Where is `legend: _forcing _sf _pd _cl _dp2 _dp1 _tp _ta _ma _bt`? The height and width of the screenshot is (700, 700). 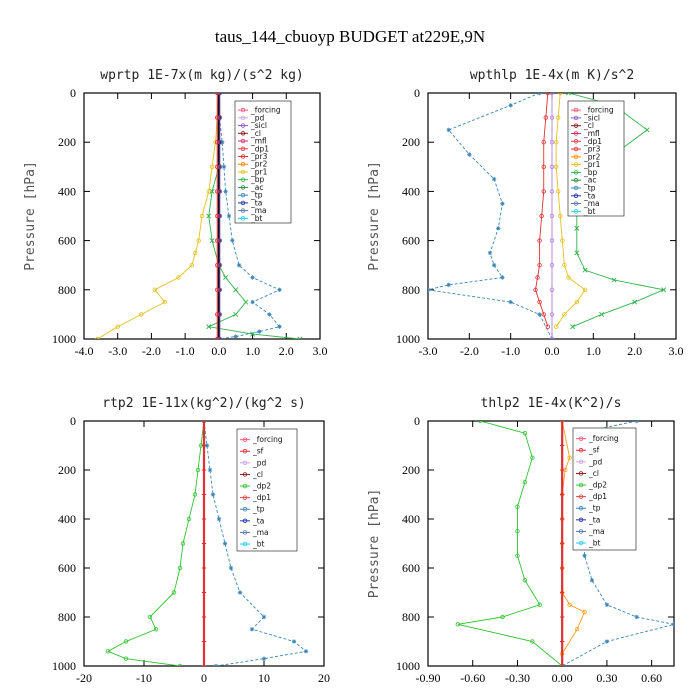 legend: _forcing _sf _pd _cl _dp2 _dp1 _tp _ta _ma _bt is located at coordinates (267, 490).